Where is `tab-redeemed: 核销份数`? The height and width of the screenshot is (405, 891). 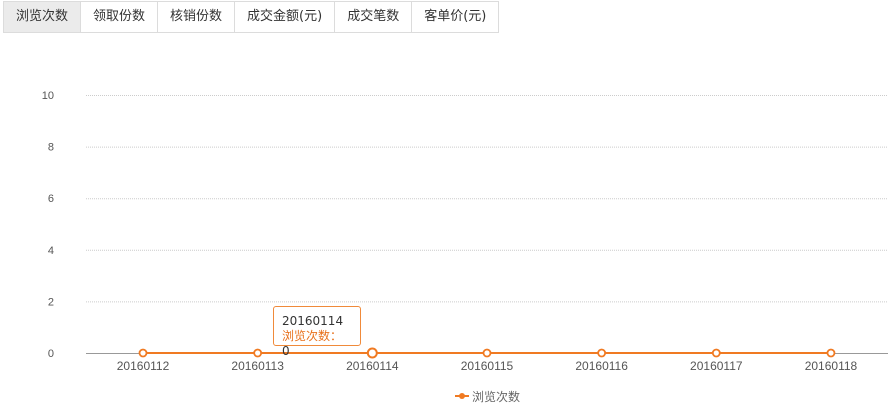 tab-redeemed: 核销份数 is located at coordinates (197, 17).